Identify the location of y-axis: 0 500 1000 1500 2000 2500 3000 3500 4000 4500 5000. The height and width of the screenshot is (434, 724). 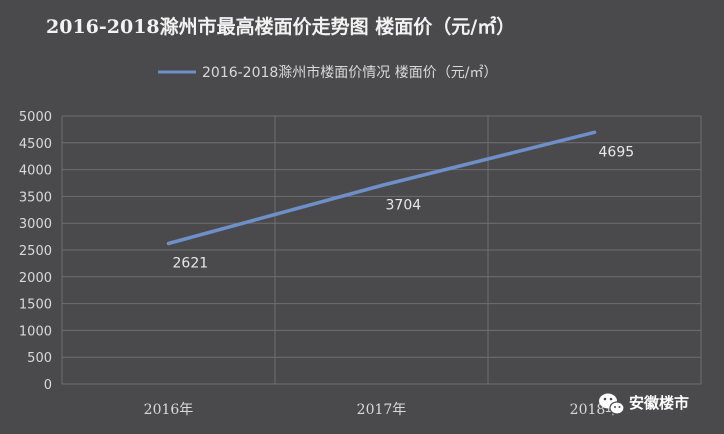
(35, 251).